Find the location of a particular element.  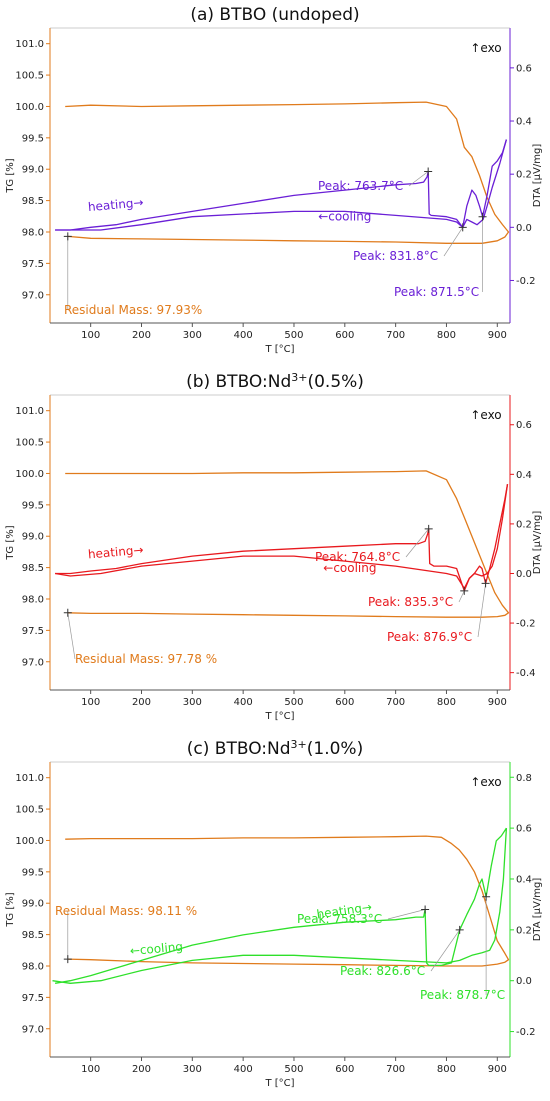

panel-title-main: (a) BTBO (undoped) is located at coordinates (274, 15).